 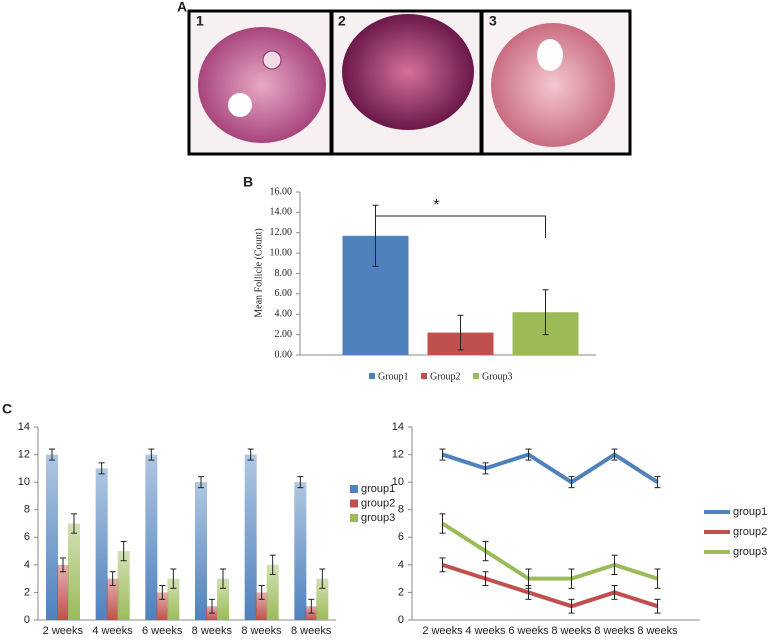 I want to click on y-tick-label: 12, so click(x=24, y=454).